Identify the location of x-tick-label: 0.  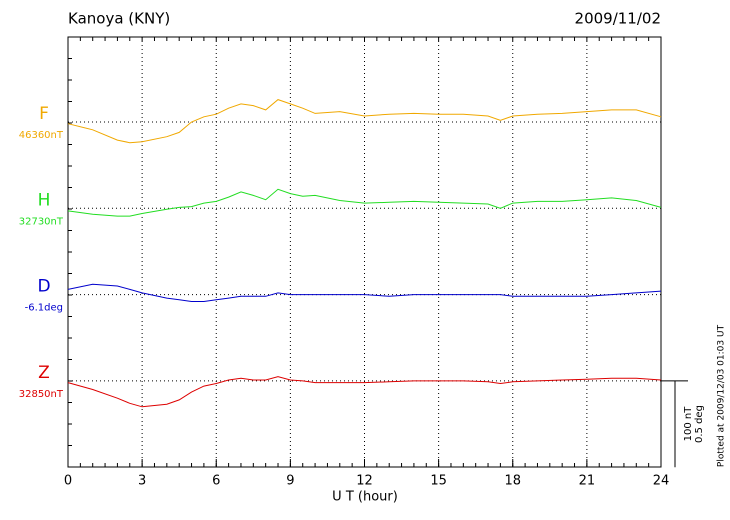
(68, 481).